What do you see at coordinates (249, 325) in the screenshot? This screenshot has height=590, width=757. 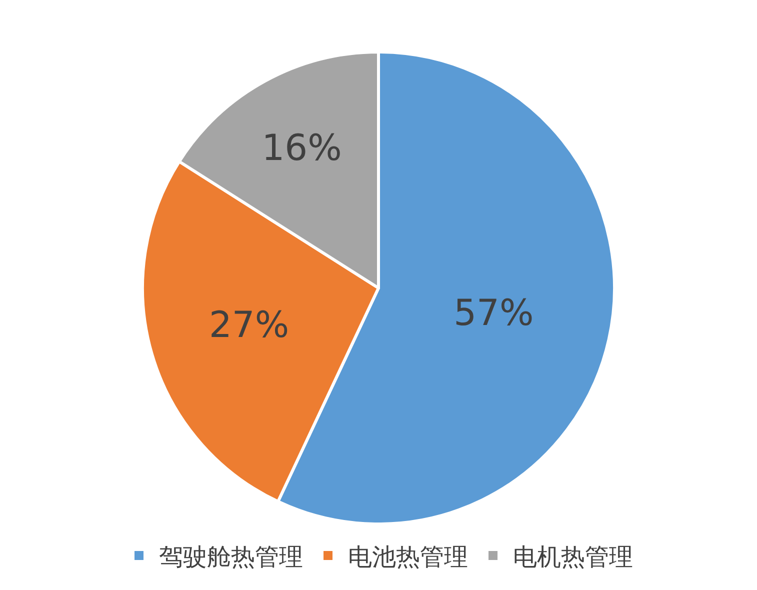 I see `data-label: 27%` at bounding box center [249, 325].